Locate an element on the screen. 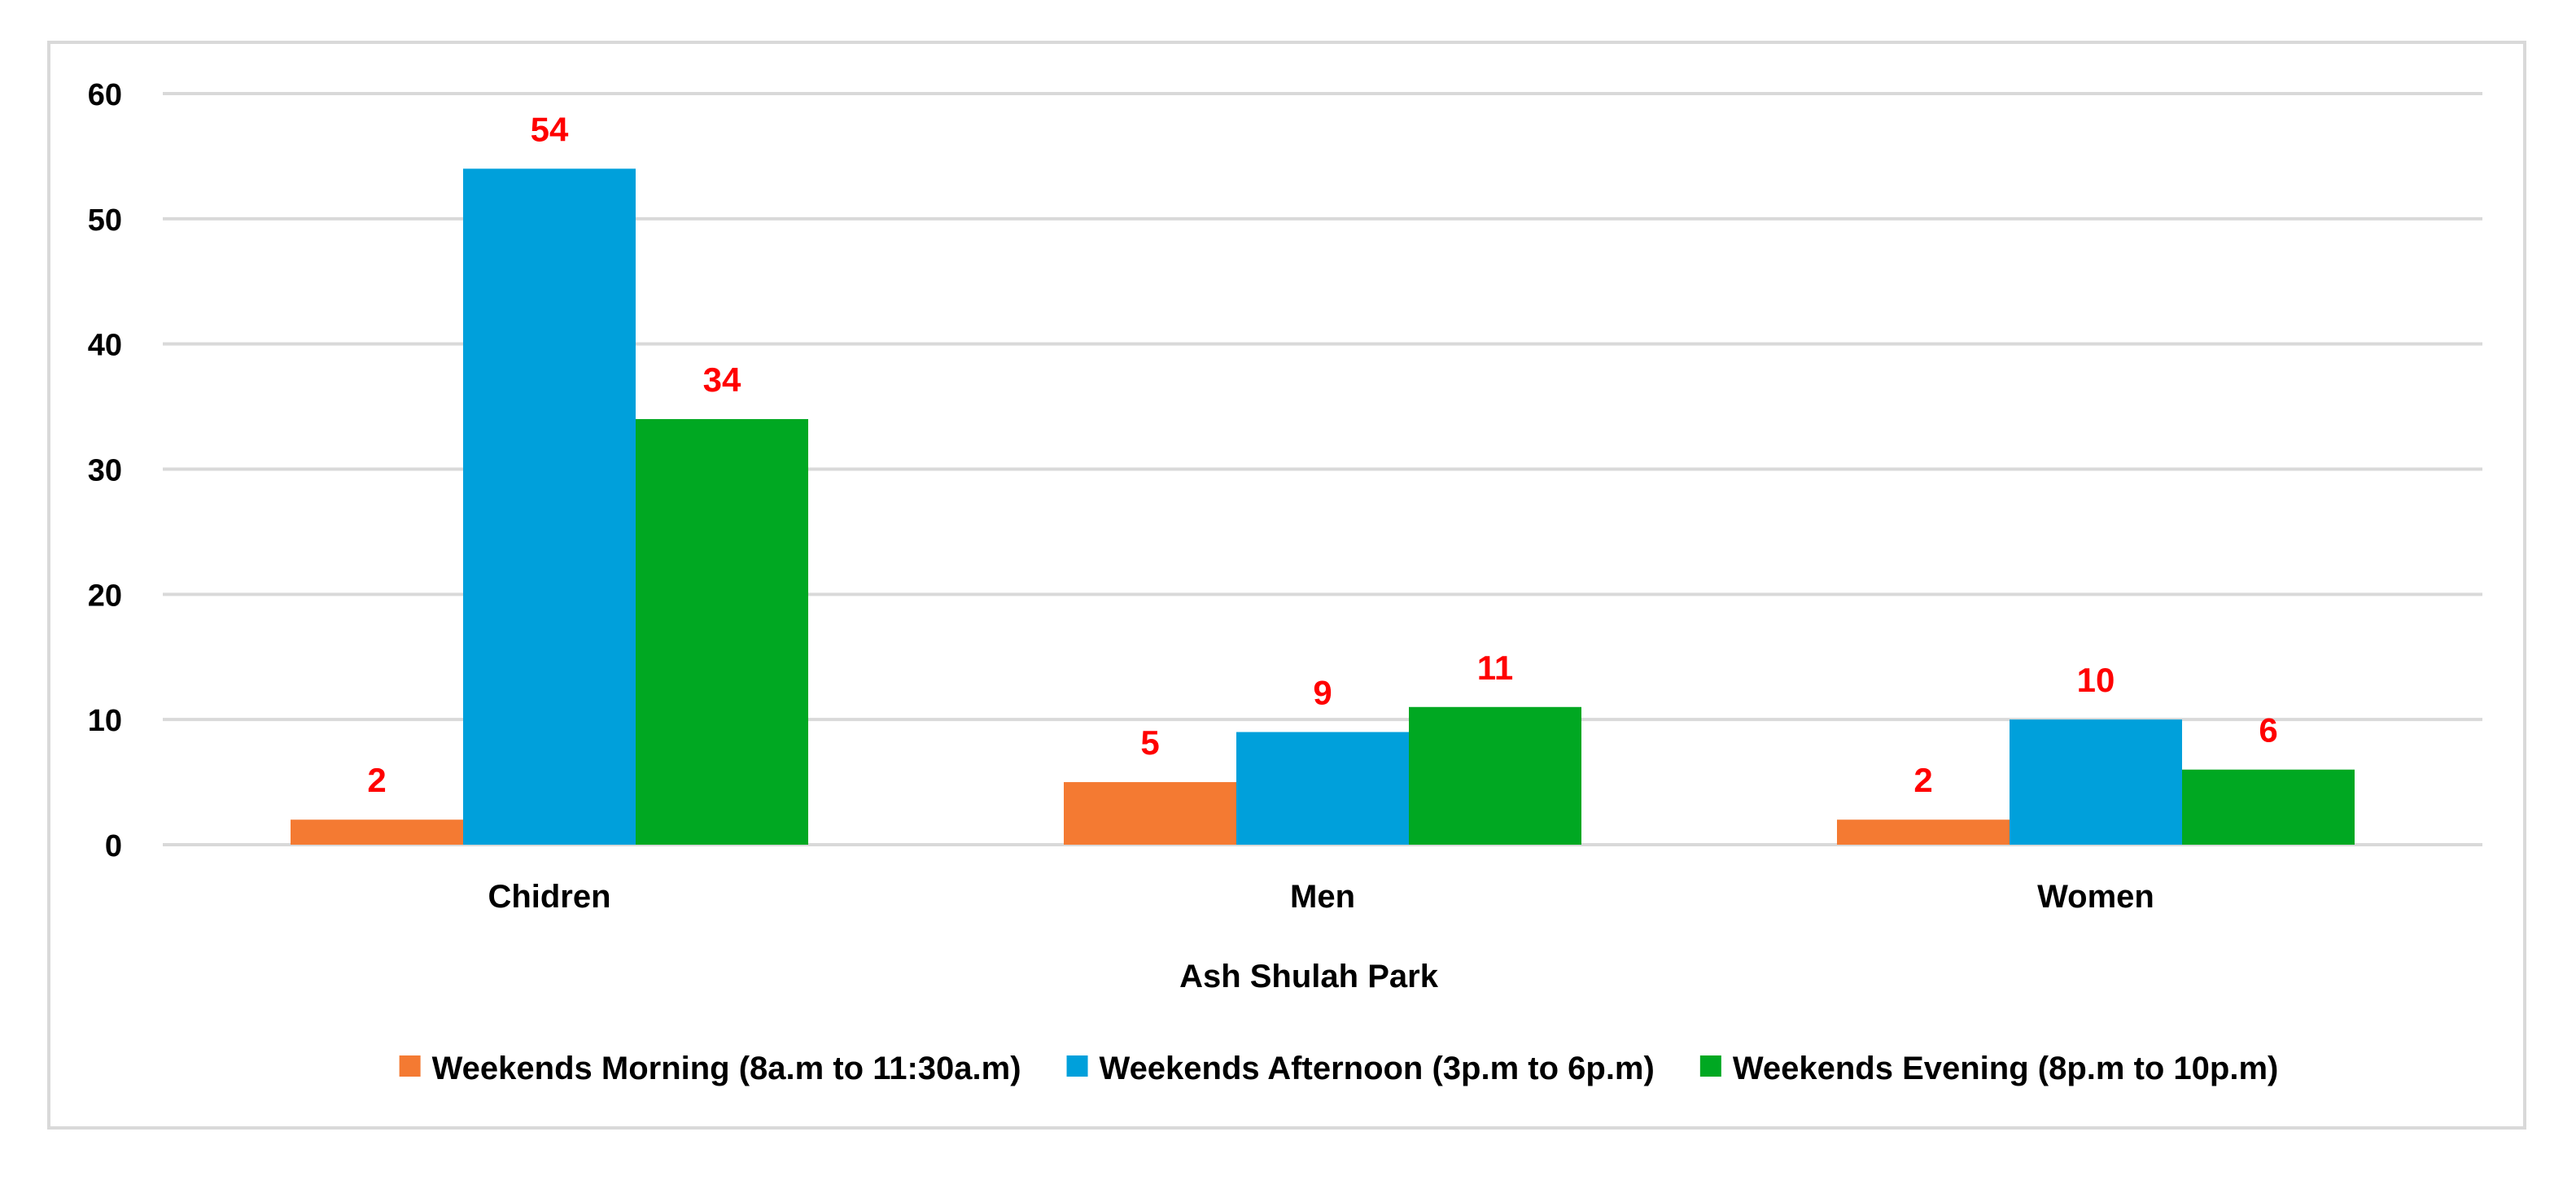 The image size is (2576, 1193). x-category-label: Chidren is located at coordinates (549, 897).